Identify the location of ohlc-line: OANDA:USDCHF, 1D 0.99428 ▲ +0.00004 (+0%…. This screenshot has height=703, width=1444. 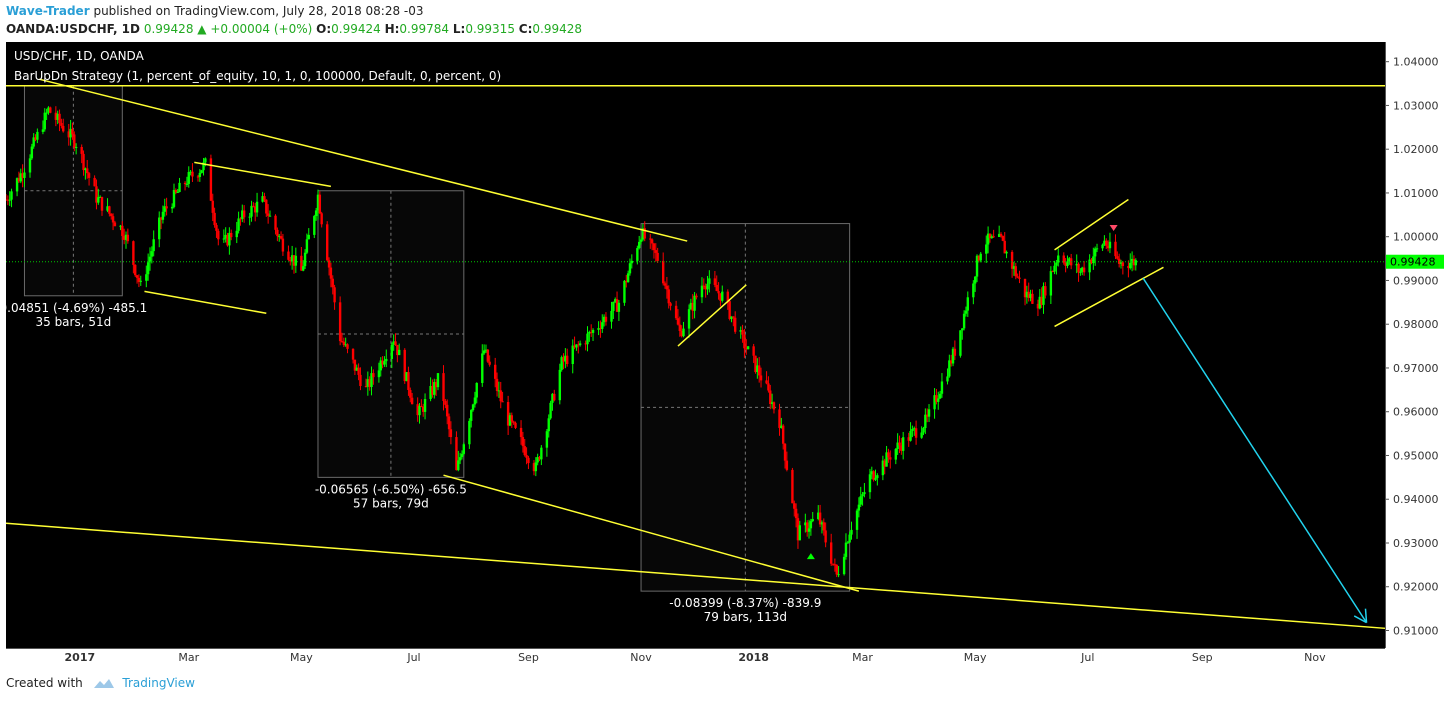
(294, 29).